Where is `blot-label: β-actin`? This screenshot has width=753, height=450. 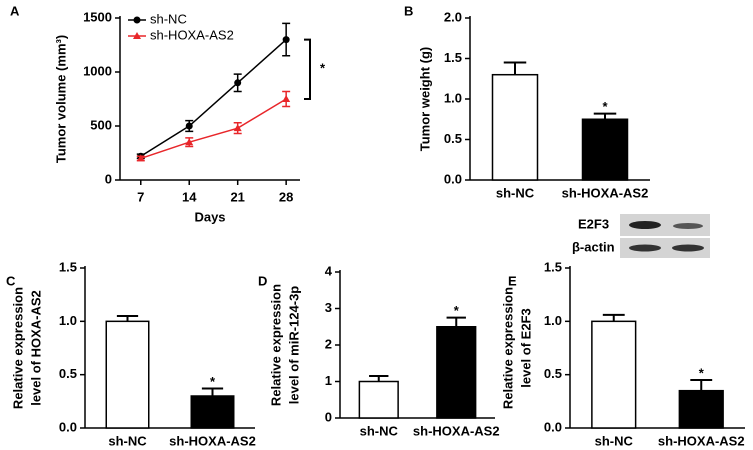
blot-label: β-actin is located at coordinates (593, 246).